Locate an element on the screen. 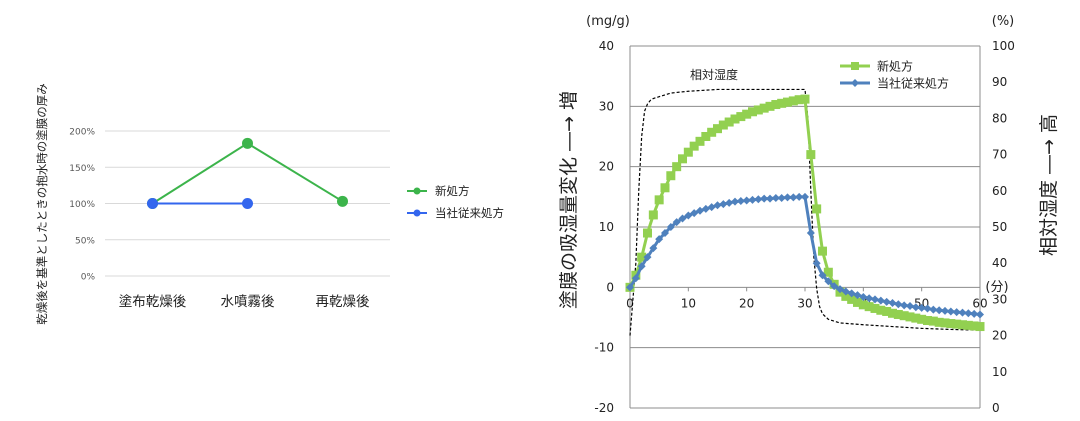 This screenshot has height=421, width=1080. right-y2-axis-title: 相対湿度 ―→ 高 is located at coordinates (1049, 185).